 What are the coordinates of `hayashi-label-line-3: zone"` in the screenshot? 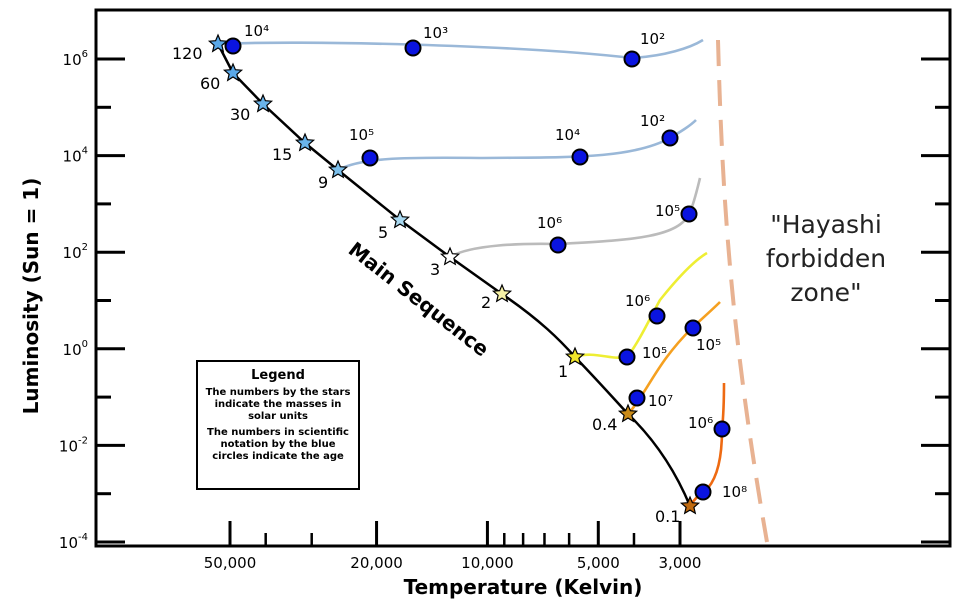 It's located at (825, 292).